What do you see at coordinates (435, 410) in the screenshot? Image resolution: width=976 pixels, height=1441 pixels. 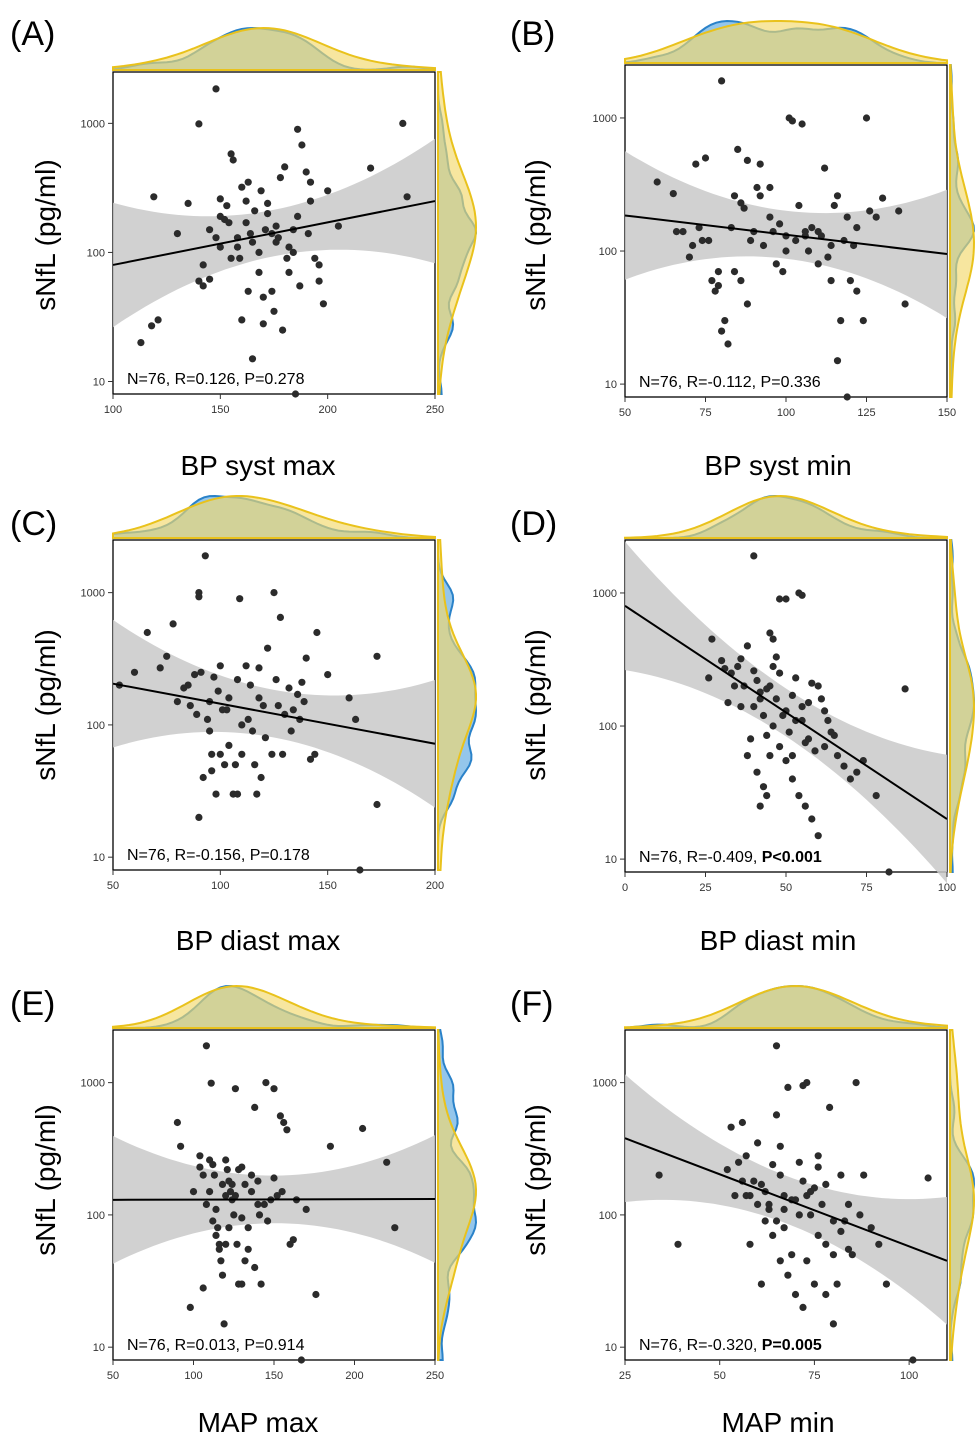 I see `x-tick-label: 250` at bounding box center [435, 410].